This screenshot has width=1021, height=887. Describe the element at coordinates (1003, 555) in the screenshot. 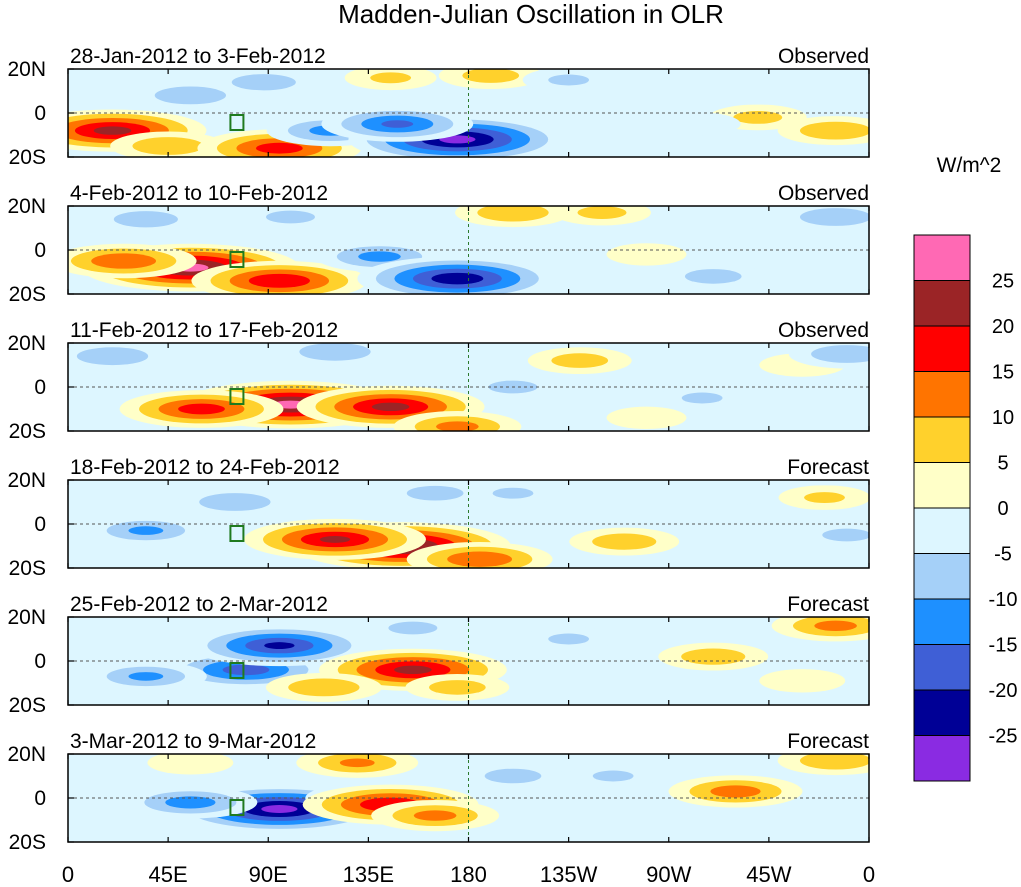

I see `colorbar-level-label: -5` at that location.